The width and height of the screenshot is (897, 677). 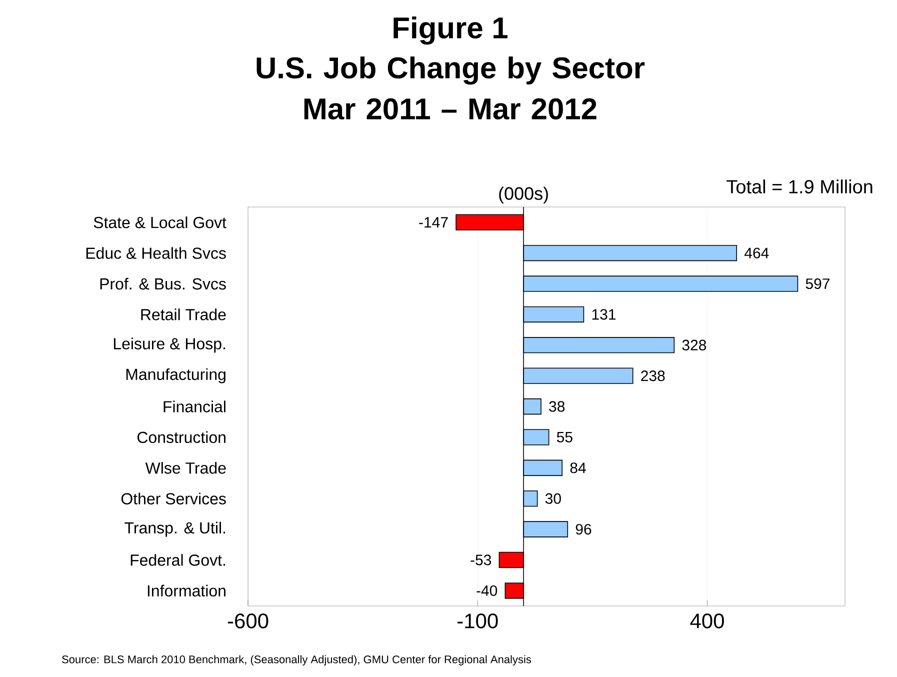 I want to click on chart-title: Figure 1, so click(x=451, y=30).